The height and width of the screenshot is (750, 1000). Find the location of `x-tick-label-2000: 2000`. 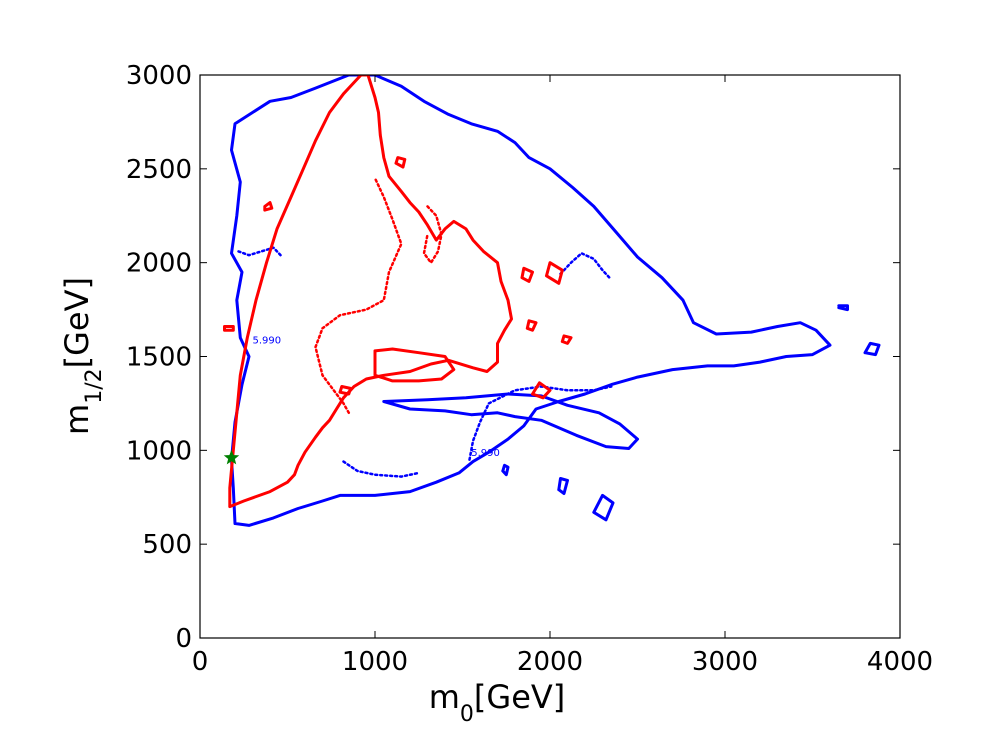

x-tick-label-2000: 2000 is located at coordinates (550, 662).